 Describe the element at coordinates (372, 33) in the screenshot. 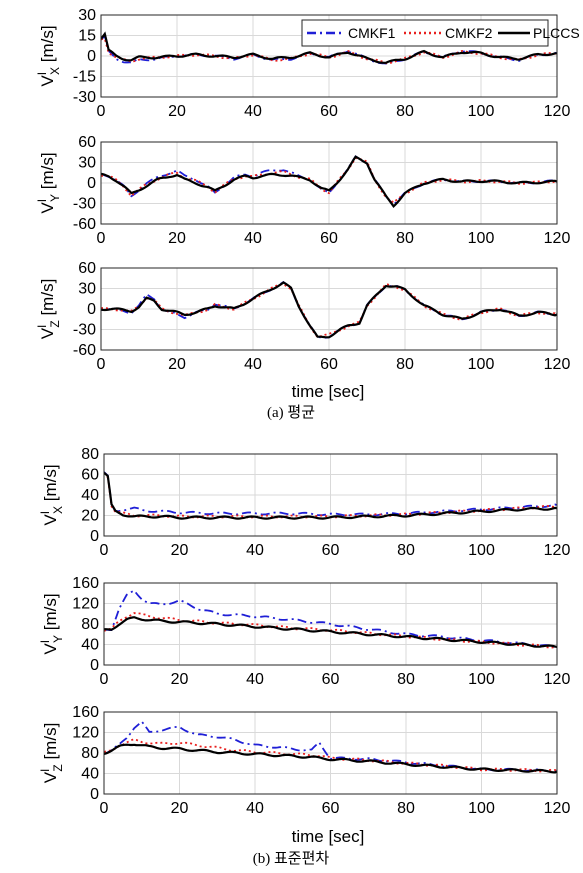

I see `legend-label-cmkf1: CMKF1` at that location.